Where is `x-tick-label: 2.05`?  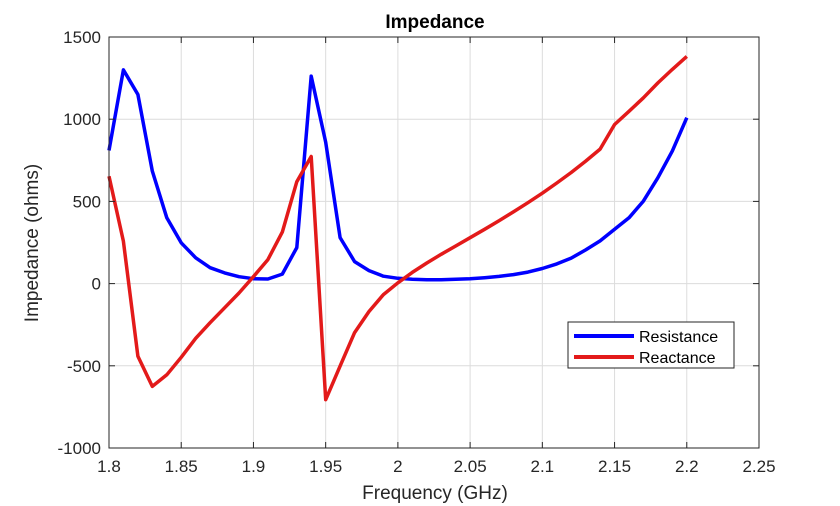
x-tick-label: 2.05 is located at coordinates (470, 466).